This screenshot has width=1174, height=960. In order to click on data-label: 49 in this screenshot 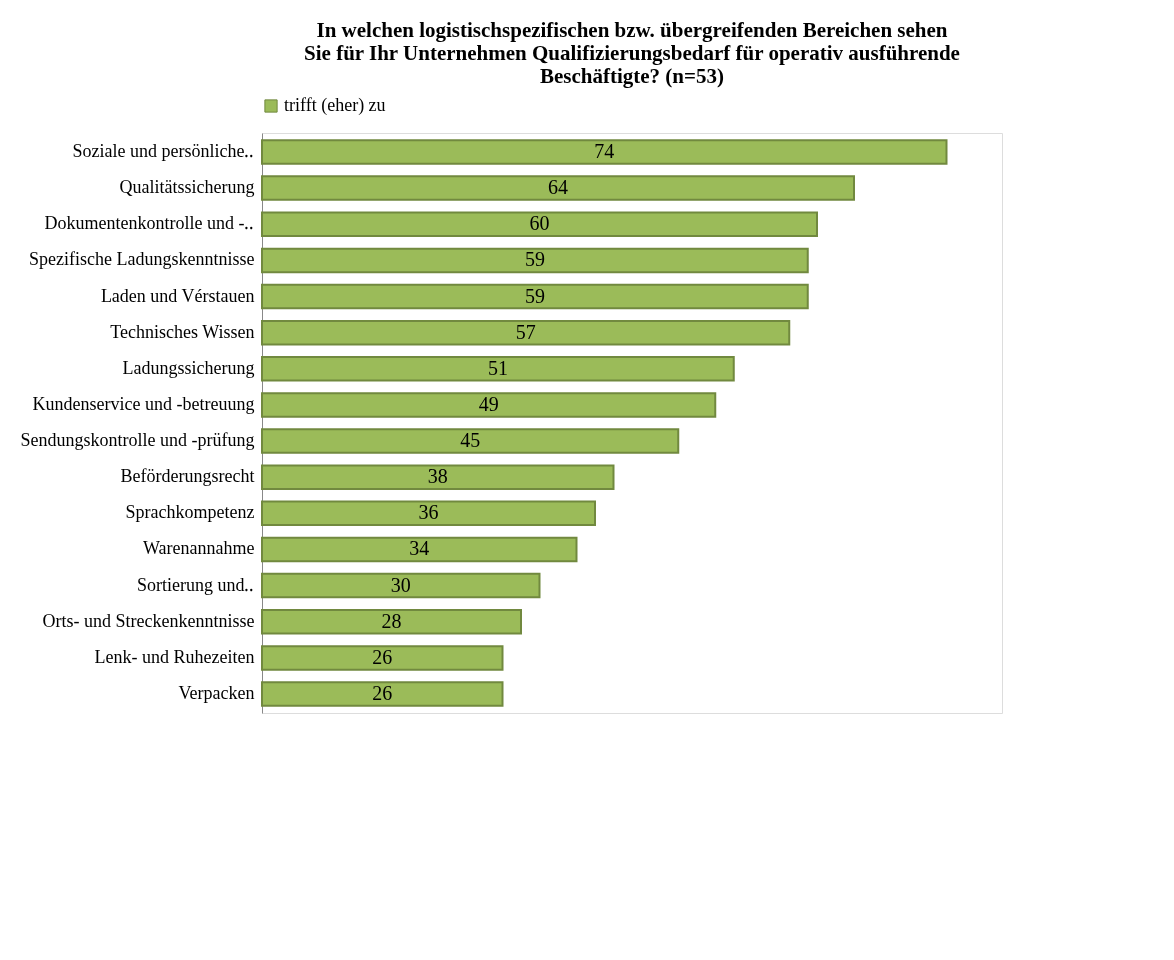, I will do `click(488, 403)`.